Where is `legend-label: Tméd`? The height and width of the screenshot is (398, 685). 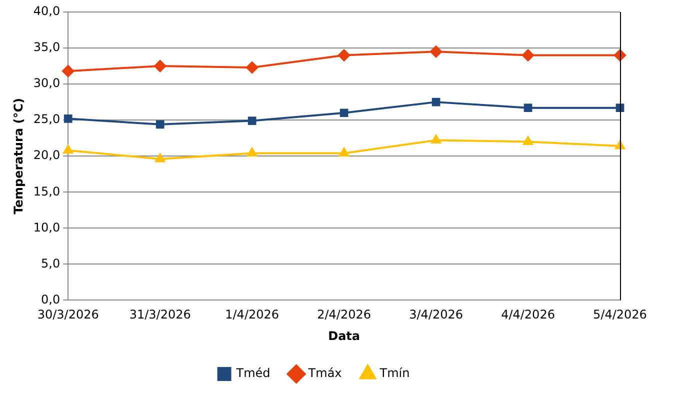 legend-label: Tméd is located at coordinates (252, 373).